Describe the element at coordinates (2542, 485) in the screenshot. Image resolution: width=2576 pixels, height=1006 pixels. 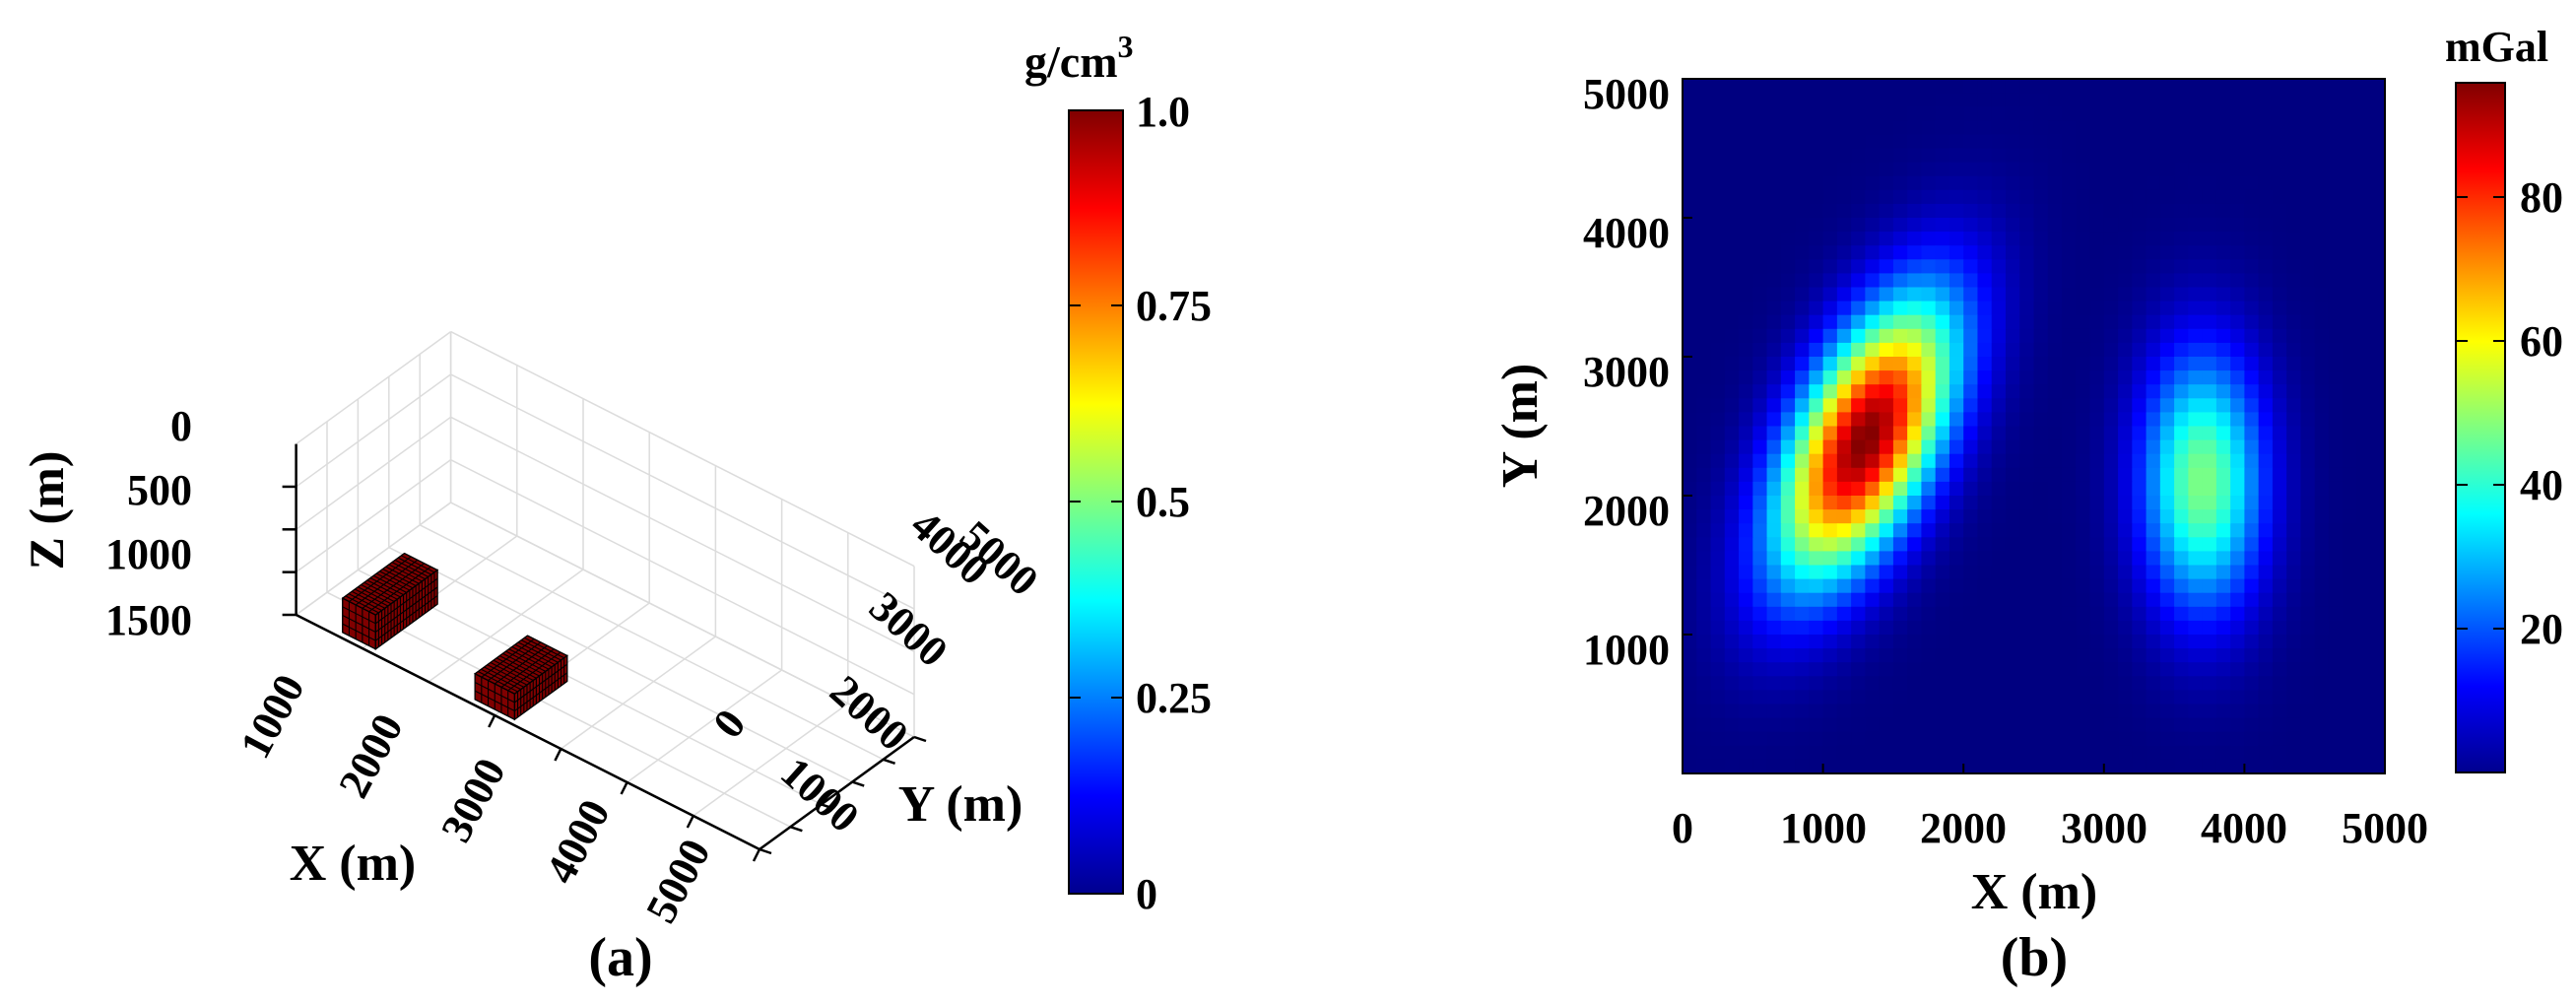
I see `colorbar-tick: 40` at that location.